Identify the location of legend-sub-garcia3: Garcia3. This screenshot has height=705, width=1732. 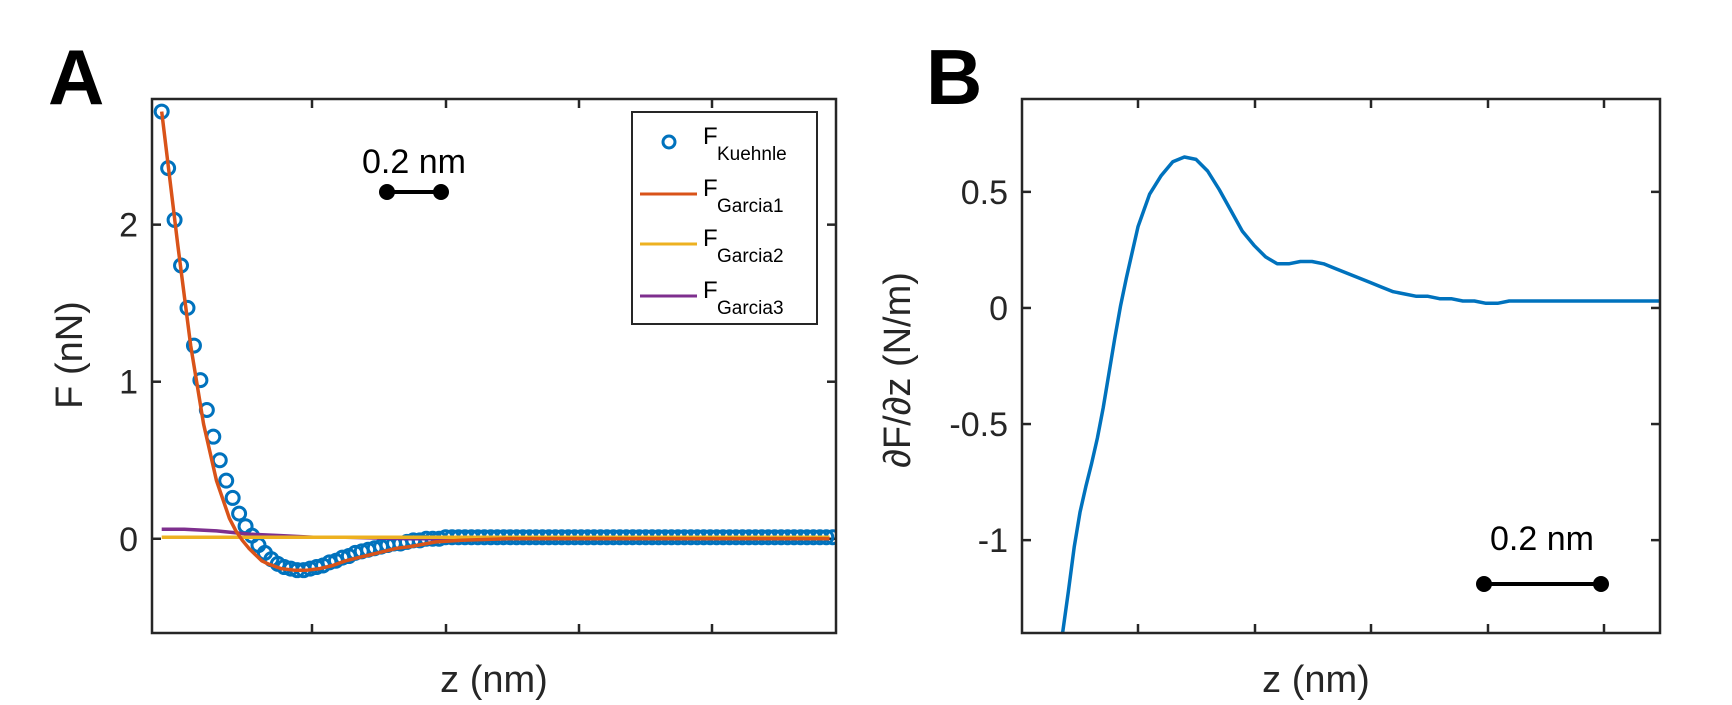
(750, 308).